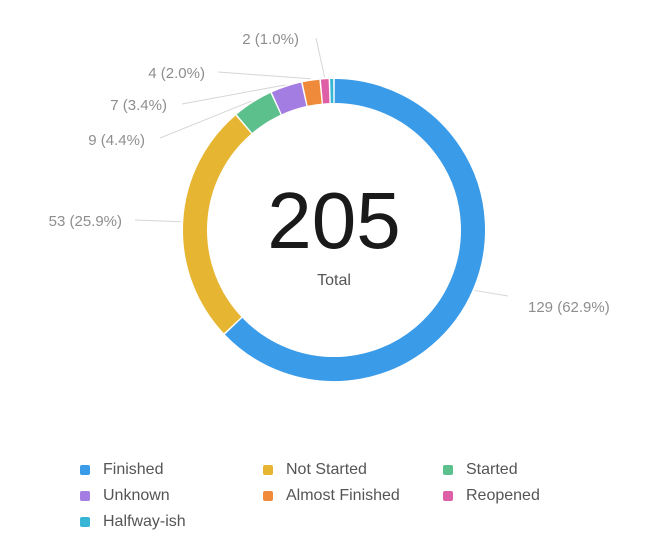  Describe the element at coordinates (217, 224) in the screenshot. I see `slice-not-started` at that location.